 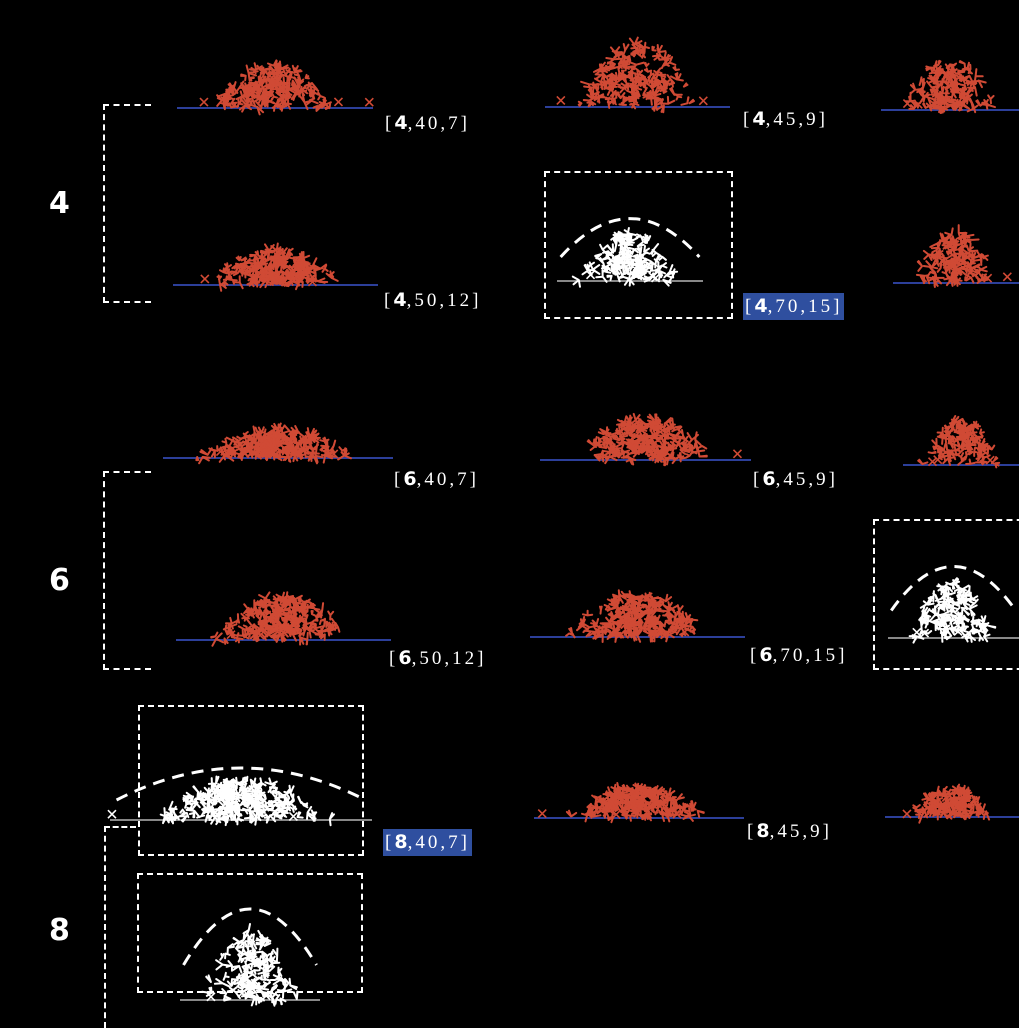 What do you see at coordinates (438, 658) in the screenshot?
I see `param-label: [6,50,12]` at bounding box center [438, 658].